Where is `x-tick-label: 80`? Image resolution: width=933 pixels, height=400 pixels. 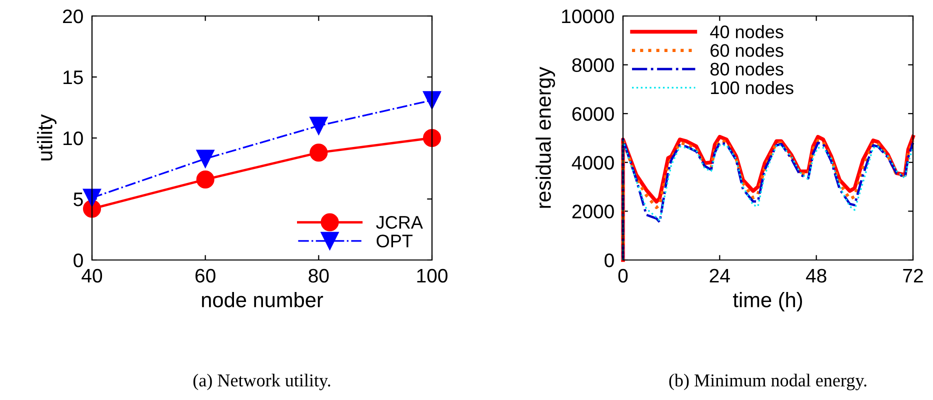 x-tick-label: 80 is located at coordinates (318, 275).